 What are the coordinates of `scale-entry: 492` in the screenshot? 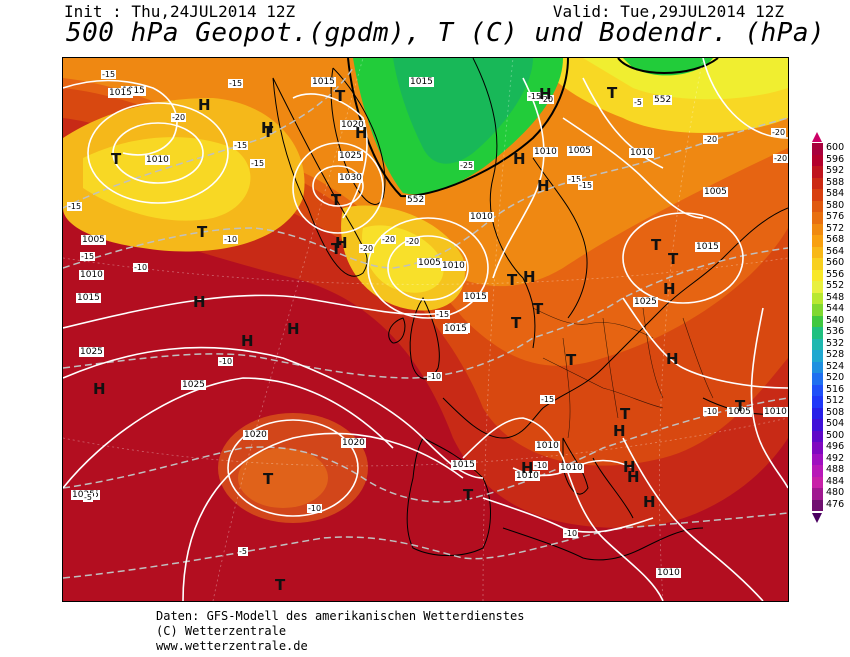 It's located at (830, 459).